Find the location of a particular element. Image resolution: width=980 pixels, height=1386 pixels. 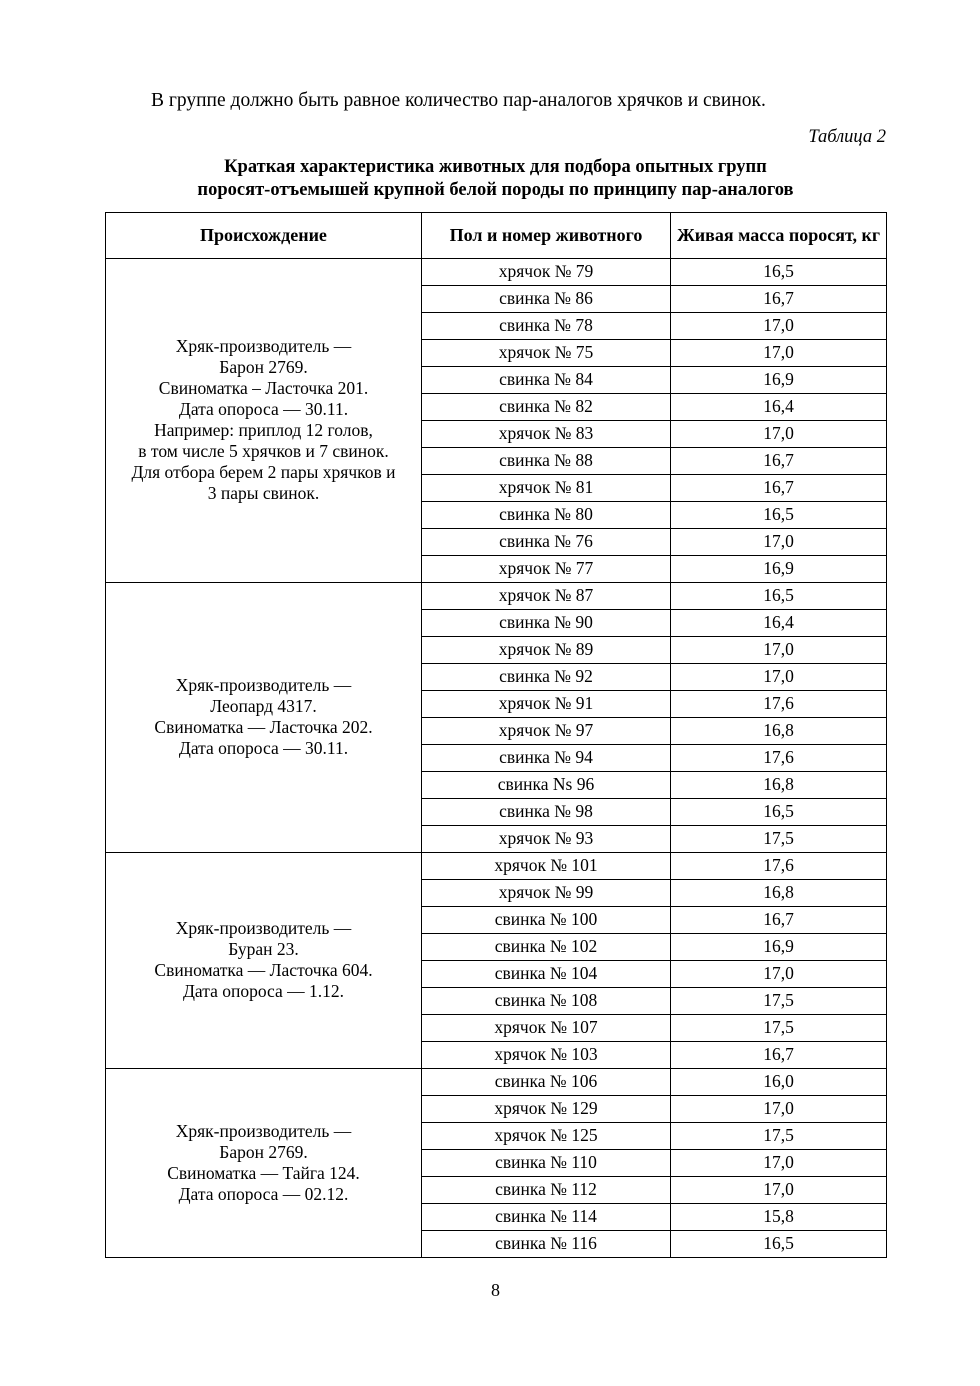

animal-cell: свинка № 76 is located at coordinates (546, 541).